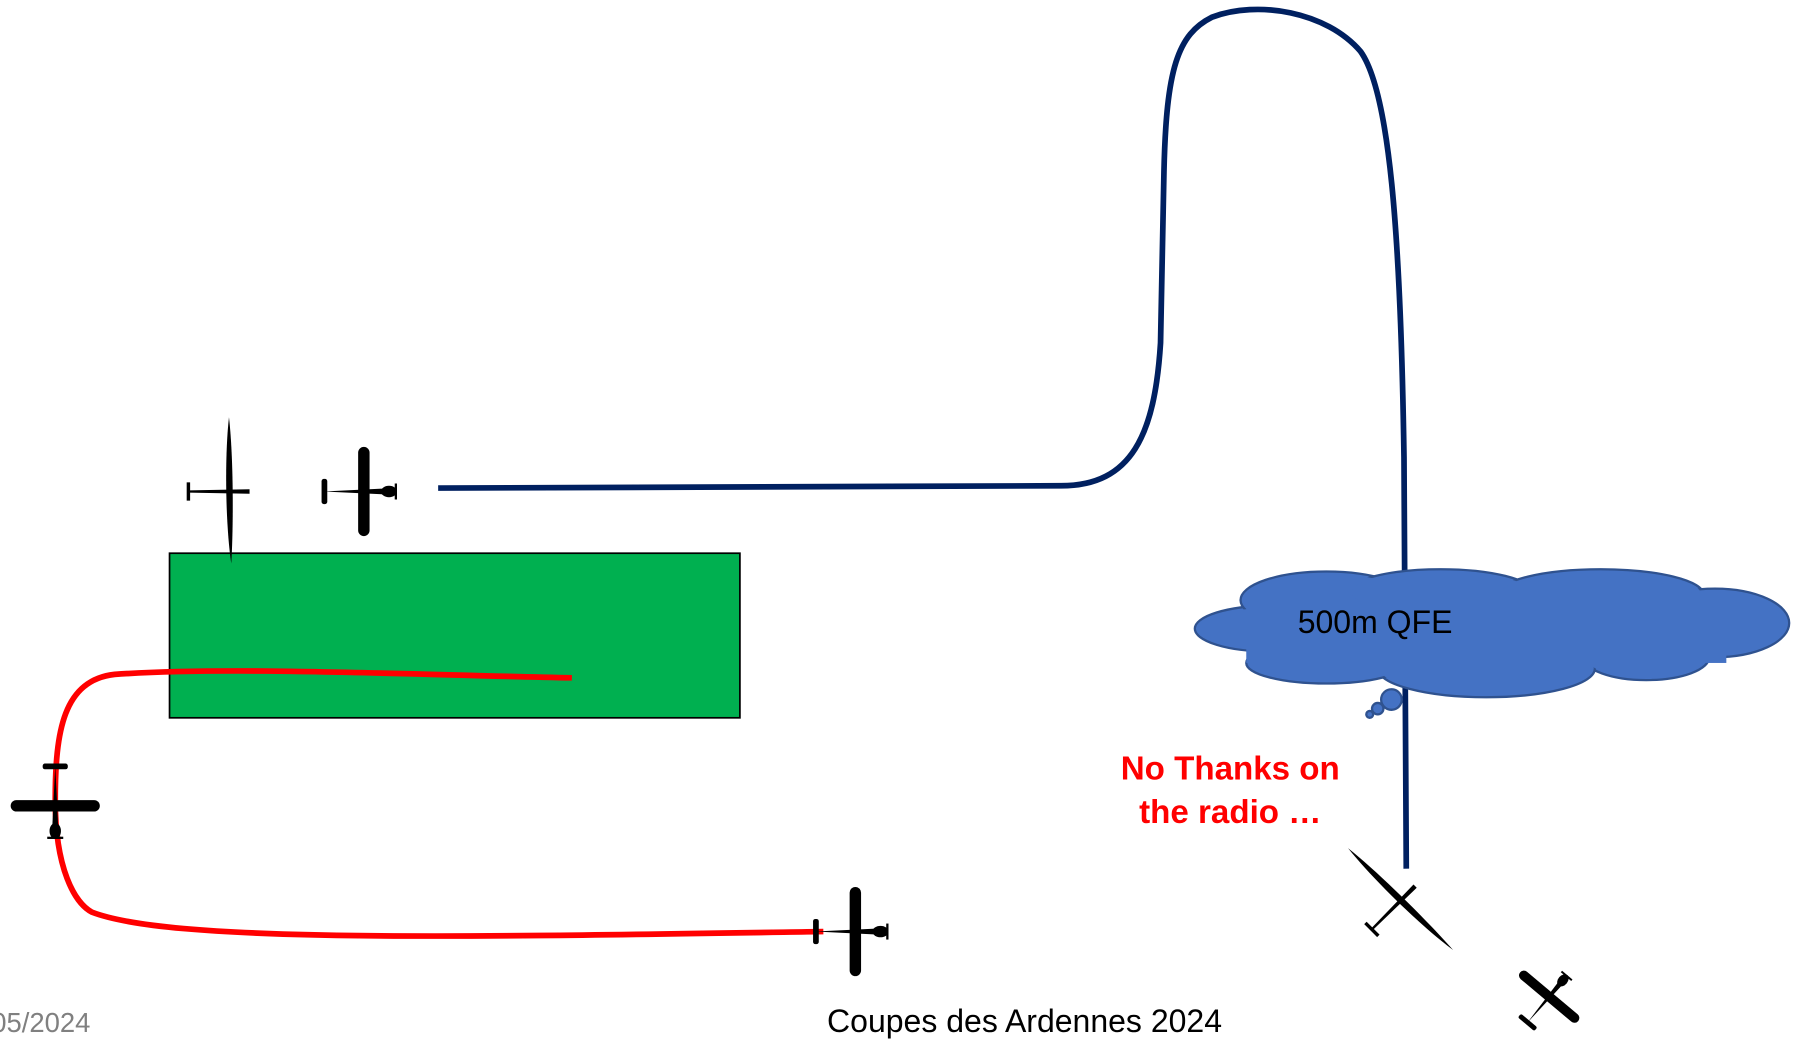  I want to click on airfield, so click(454, 635).